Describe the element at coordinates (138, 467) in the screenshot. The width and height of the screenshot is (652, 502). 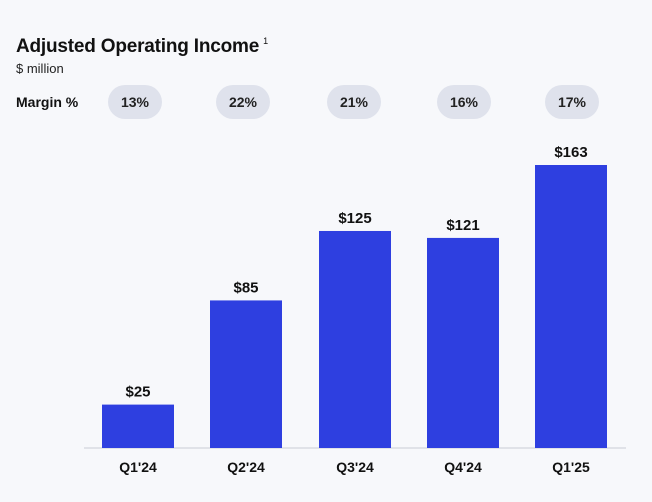
I see `x-tick-label-q1-24: Q1'24` at that location.